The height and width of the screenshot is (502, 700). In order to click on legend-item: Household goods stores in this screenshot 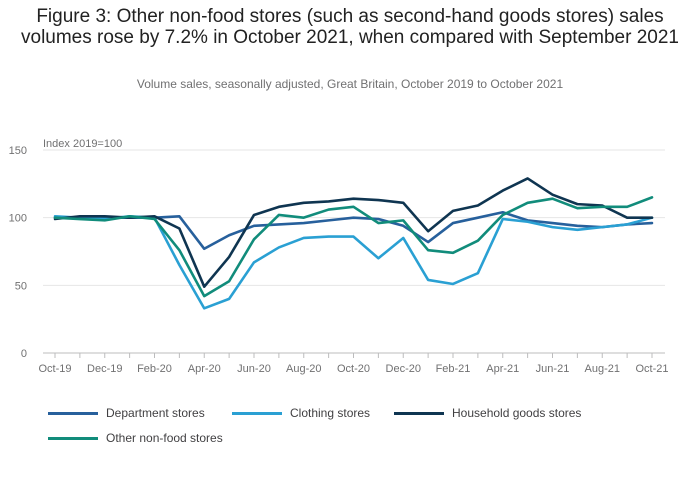, I will do `click(487, 413)`.